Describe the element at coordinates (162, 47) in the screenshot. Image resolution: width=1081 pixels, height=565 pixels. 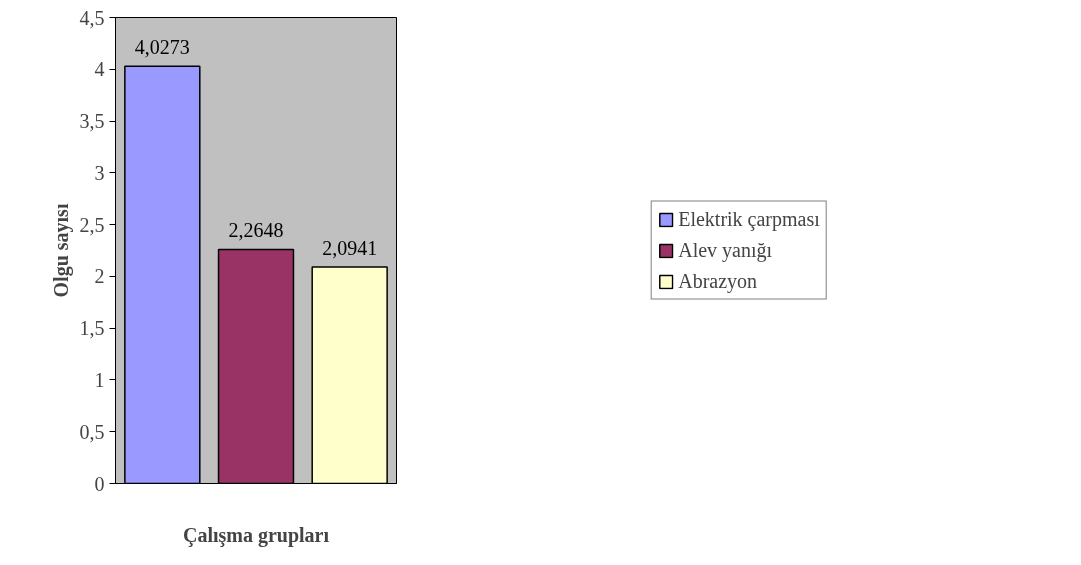
I see `data-label: 4,0273` at that location.